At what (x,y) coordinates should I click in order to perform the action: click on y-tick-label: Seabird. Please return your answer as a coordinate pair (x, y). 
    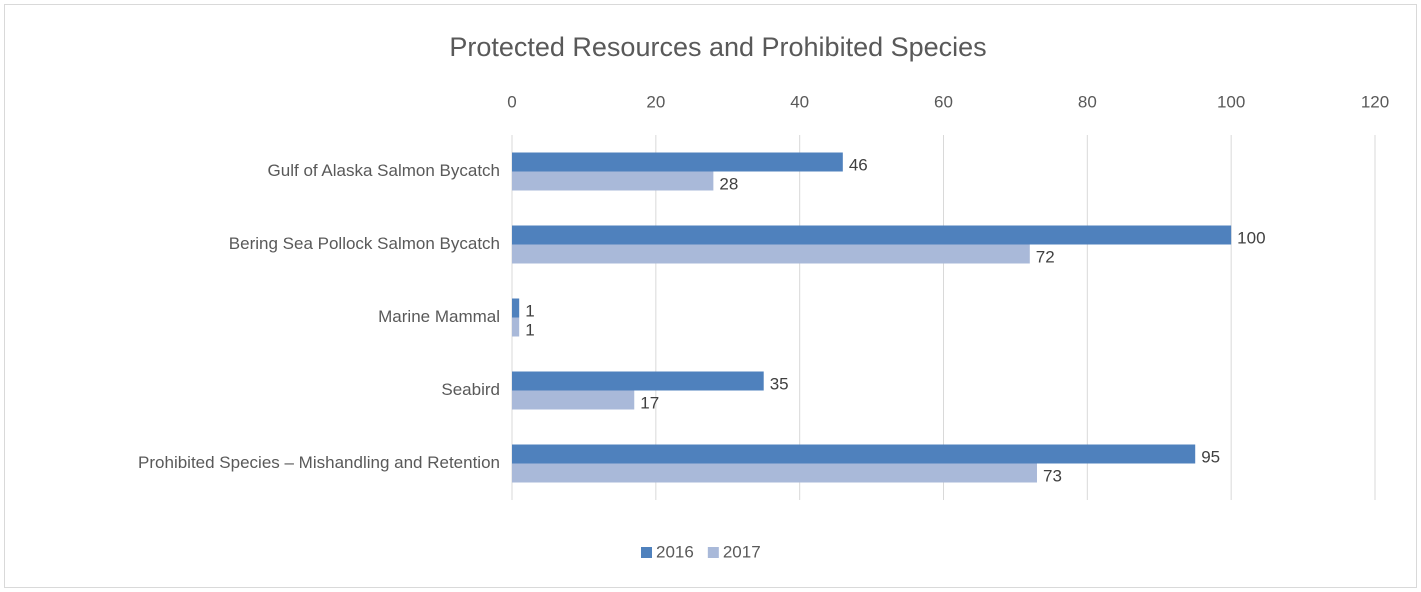
    Looking at the image, I should click on (470, 389).